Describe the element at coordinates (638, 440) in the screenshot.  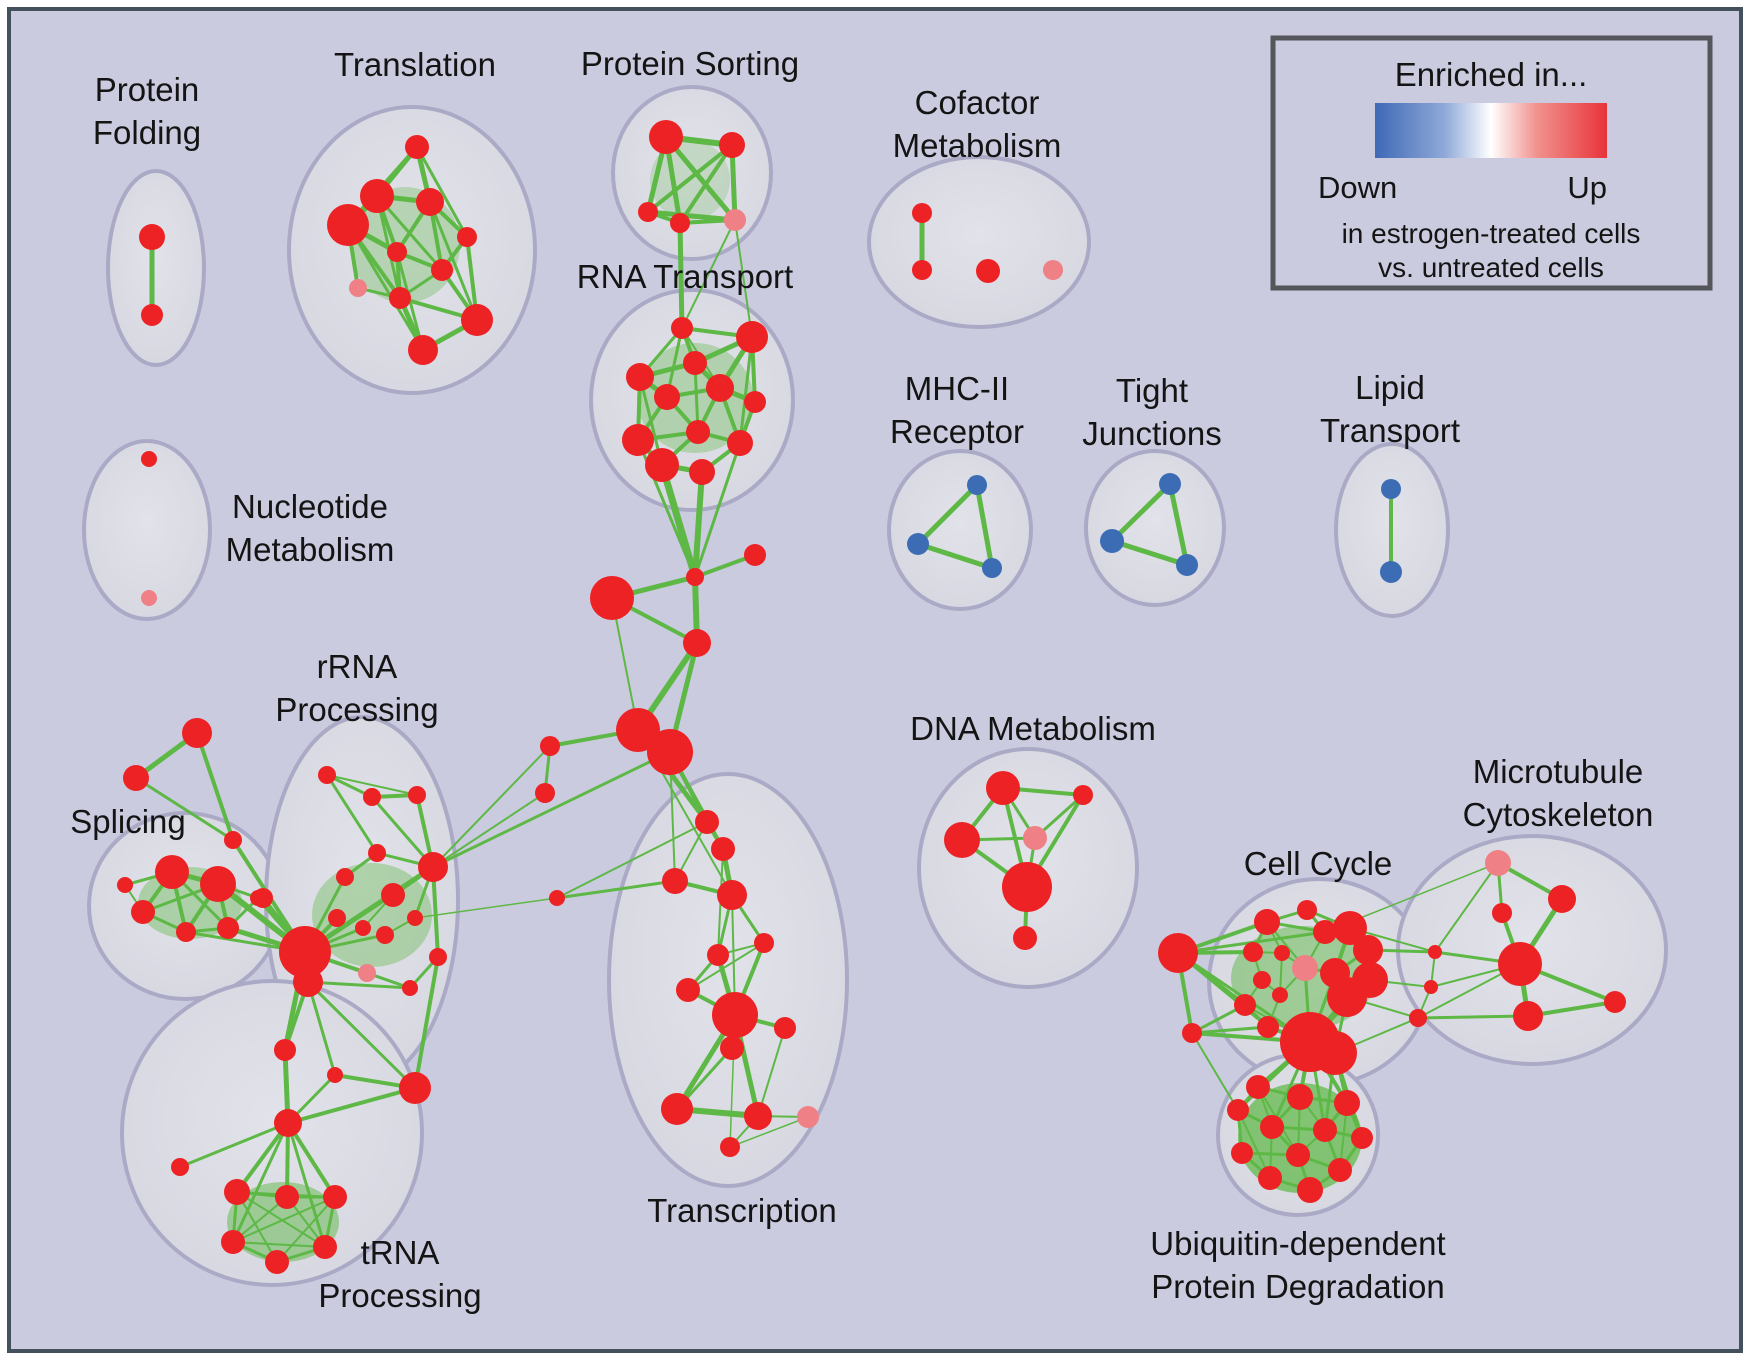
I see `node-rt9` at that location.